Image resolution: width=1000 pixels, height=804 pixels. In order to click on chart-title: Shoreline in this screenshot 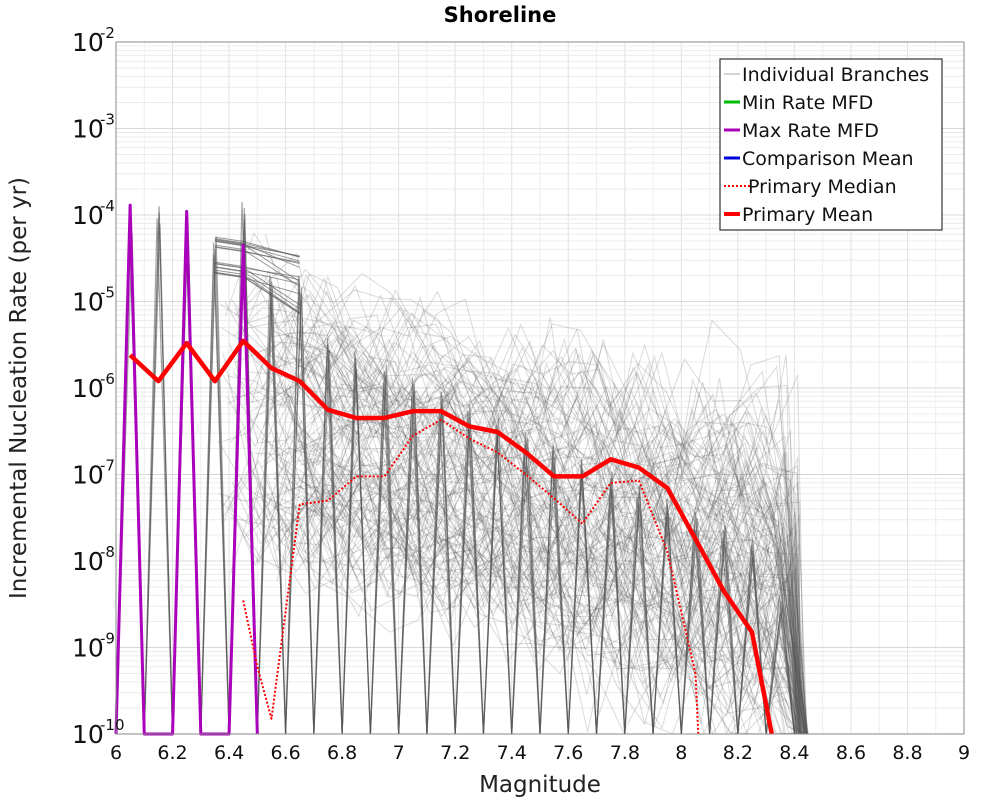, I will do `click(500, 15)`.